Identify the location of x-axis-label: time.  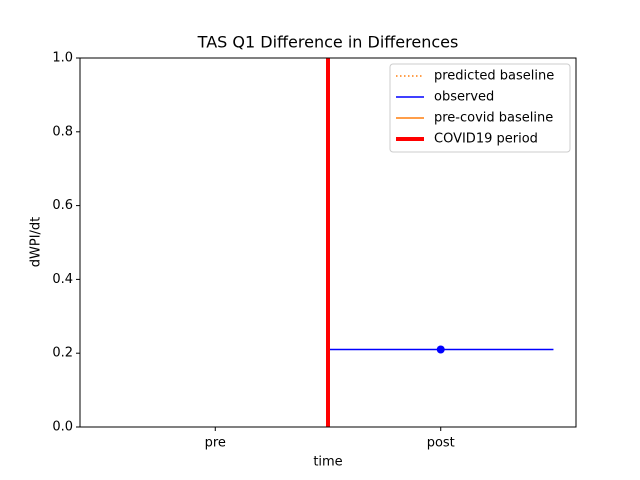
(327, 462).